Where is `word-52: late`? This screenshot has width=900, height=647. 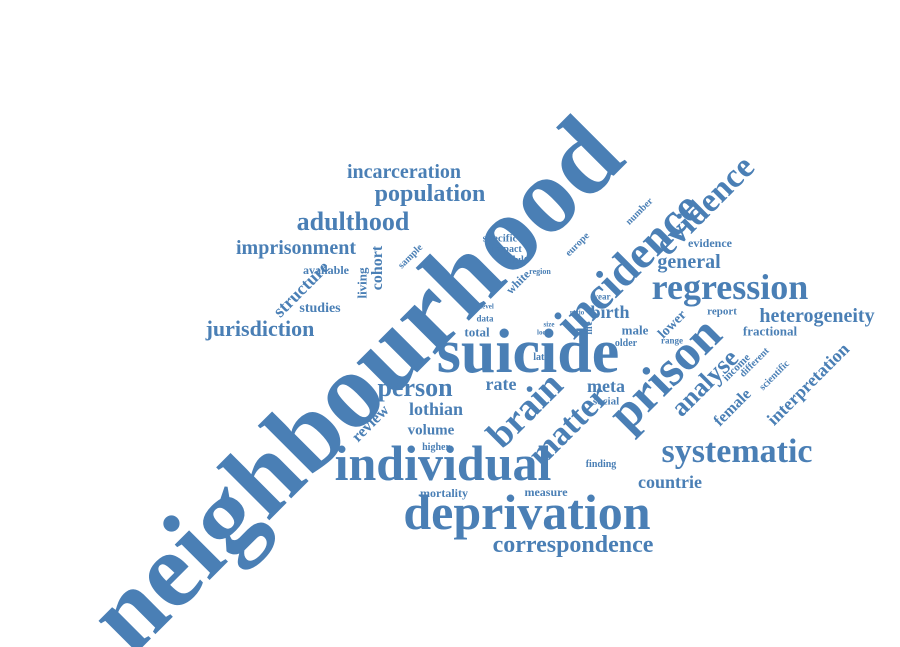
word-52: late is located at coordinates (541, 357).